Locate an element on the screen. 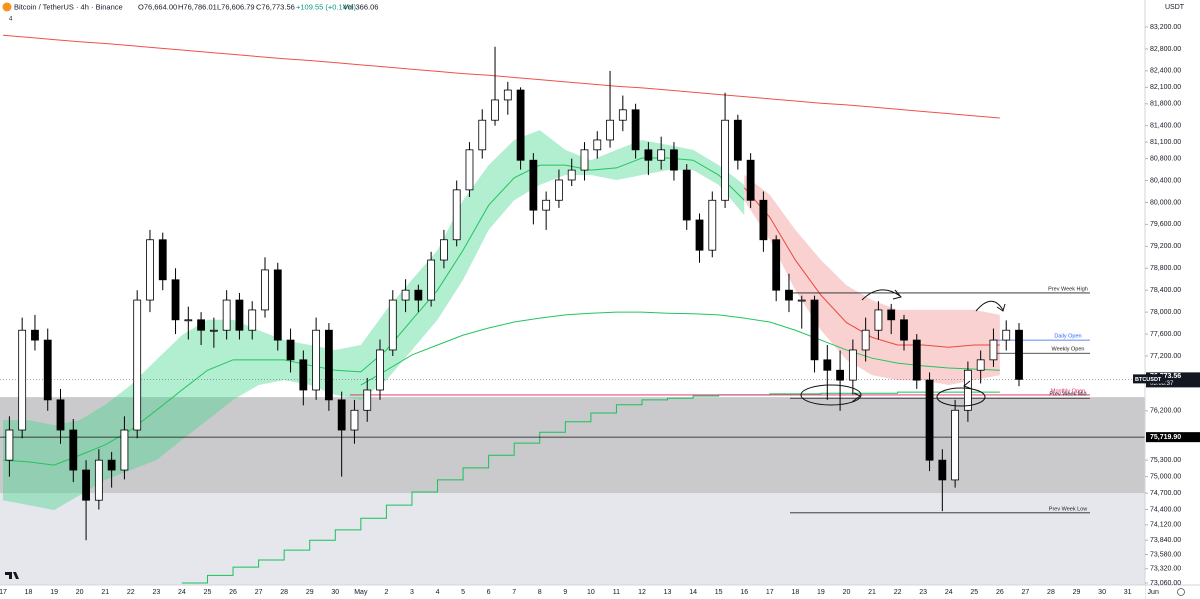 The width and height of the screenshot is (1200, 599). currency: USDT is located at coordinates (1175, 7).